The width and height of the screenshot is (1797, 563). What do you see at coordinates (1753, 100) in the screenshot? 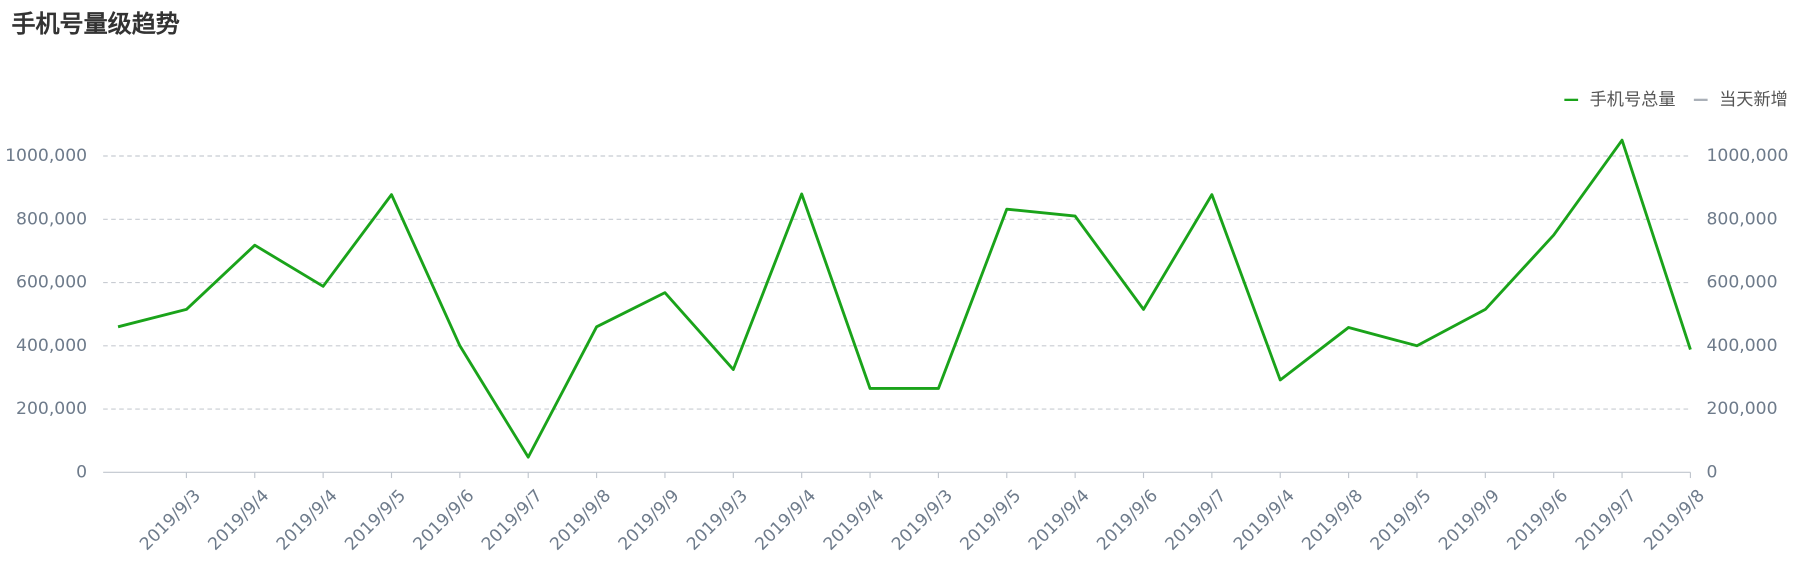
I see `legend-label: 当天新增` at bounding box center [1753, 100].